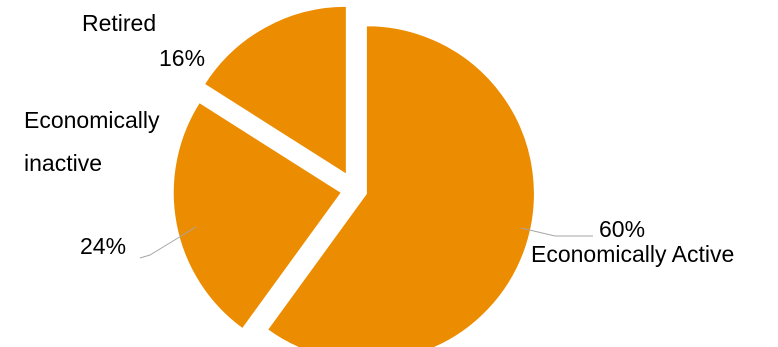 Image resolution: width=778 pixels, height=347 pixels. What do you see at coordinates (632, 254) in the screenshot?
I see `slice-label-active-category: Economically Active` at bounding box center [632, 254].